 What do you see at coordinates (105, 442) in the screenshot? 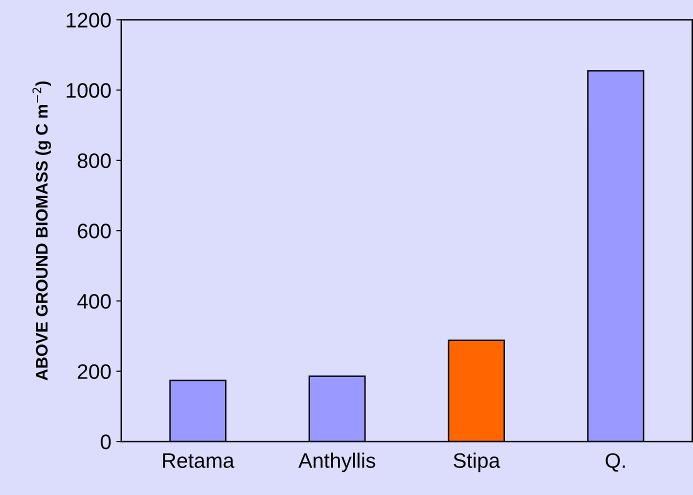
I see `y-tick-label: 0` at bounding box center [105, 442].